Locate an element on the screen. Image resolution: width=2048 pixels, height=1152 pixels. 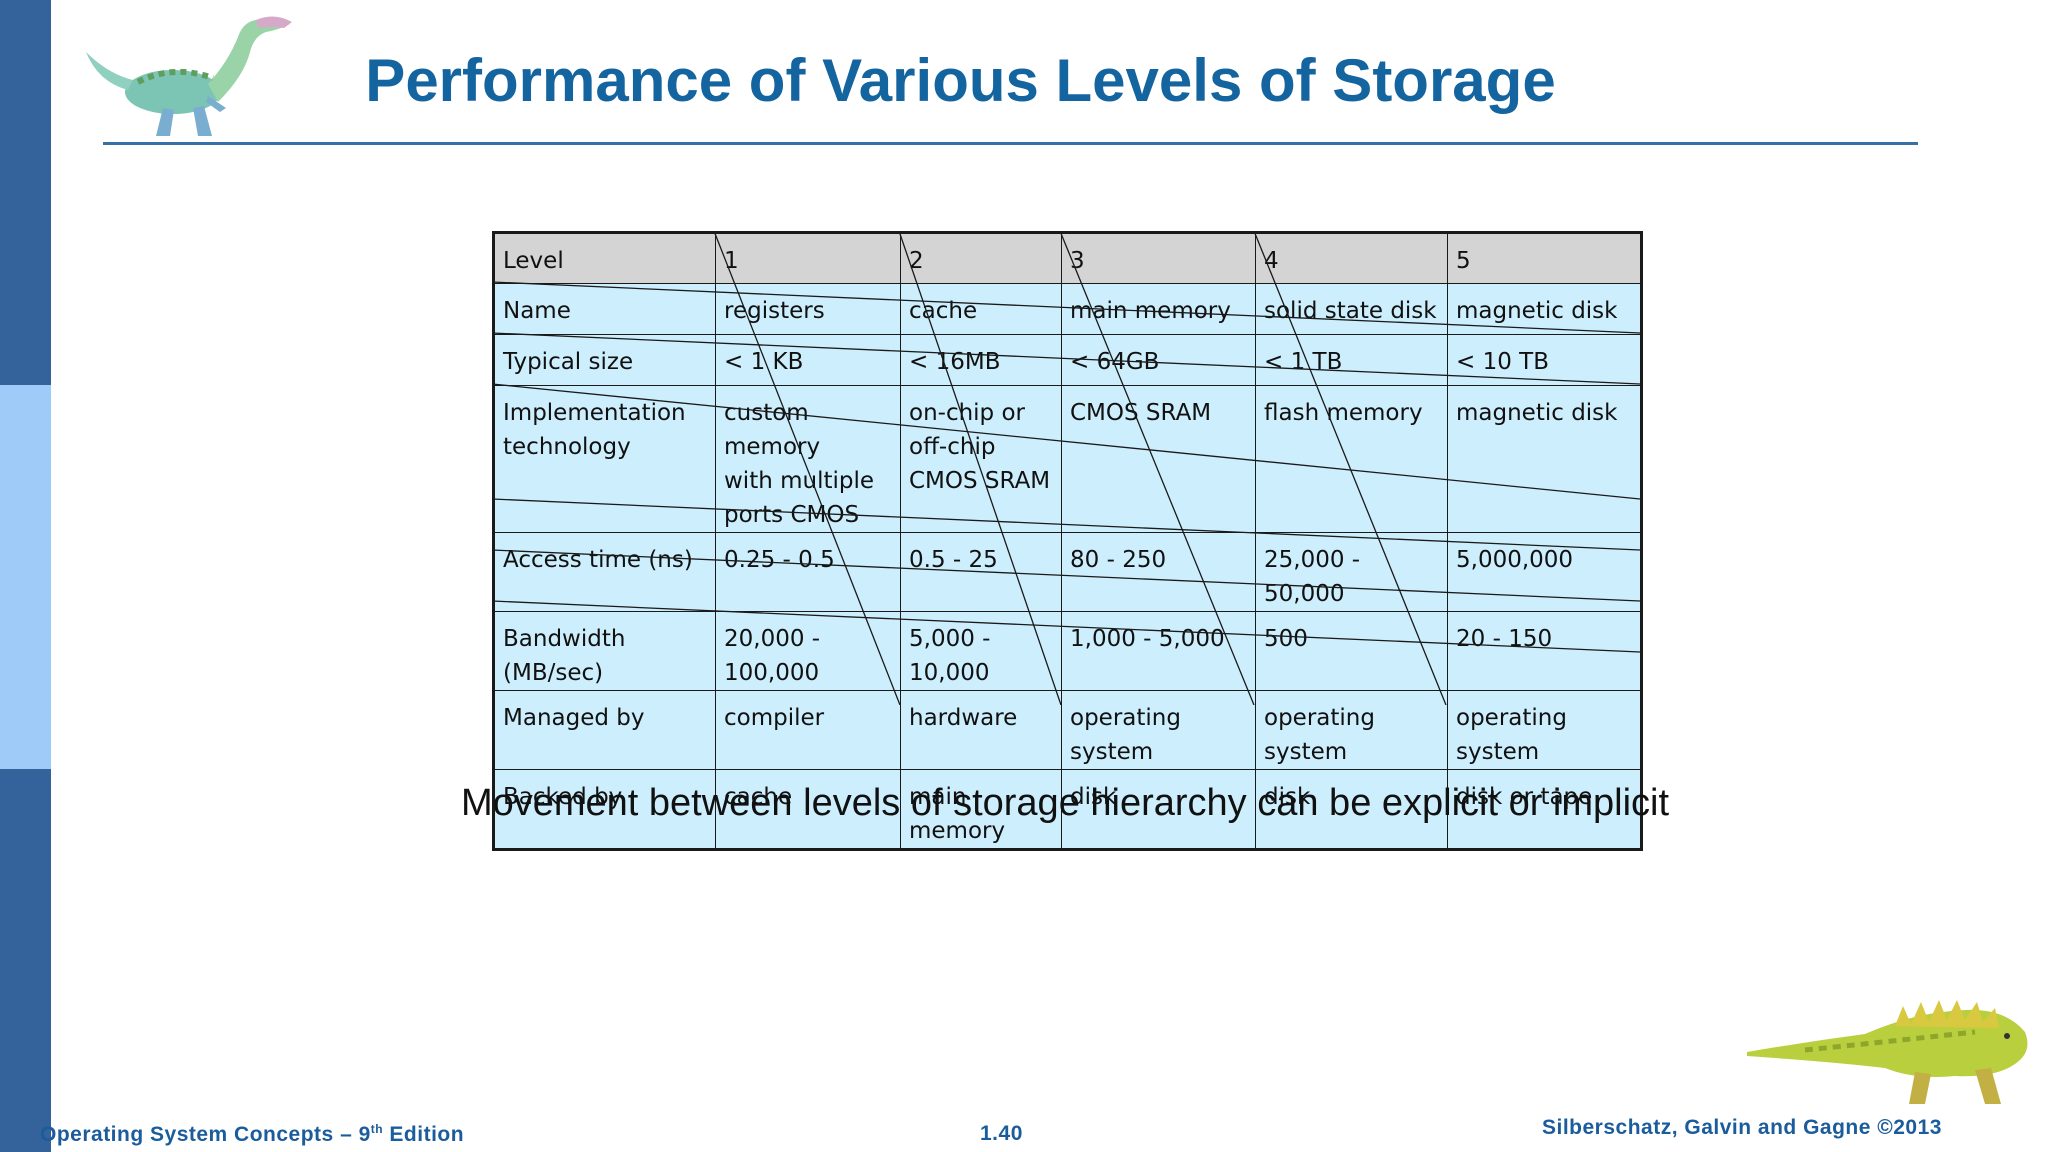
left-sidebar is located at coordinates (25, 576).